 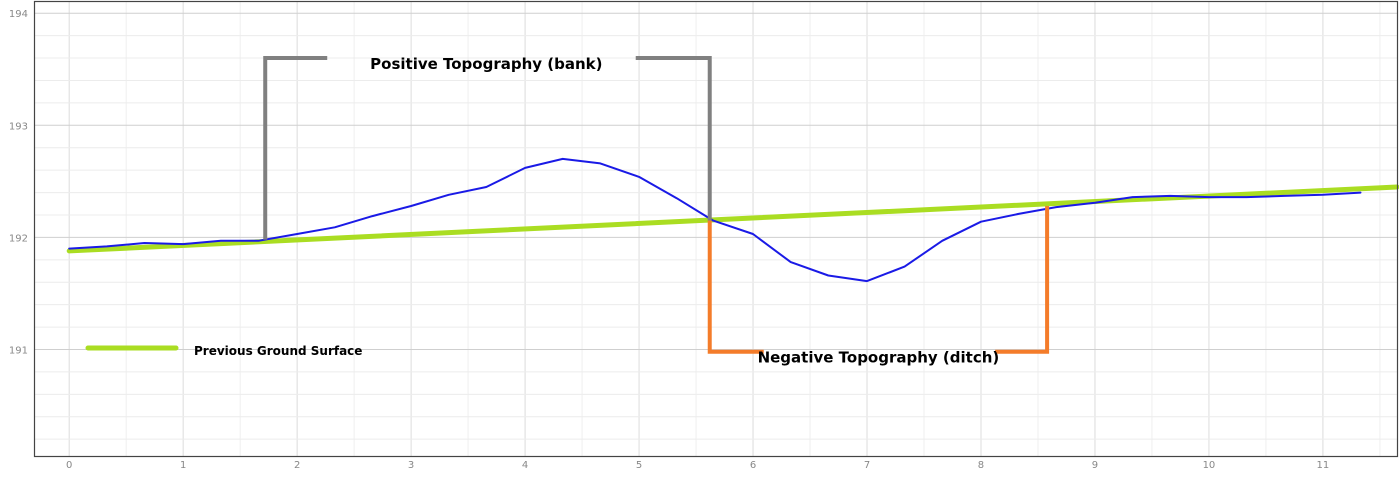 What do you see at coordinates (879, 358) in the screenshot?
I see `ditch-annotation-label: Negative Topography (ditch)` at bounding box center [879, 358].